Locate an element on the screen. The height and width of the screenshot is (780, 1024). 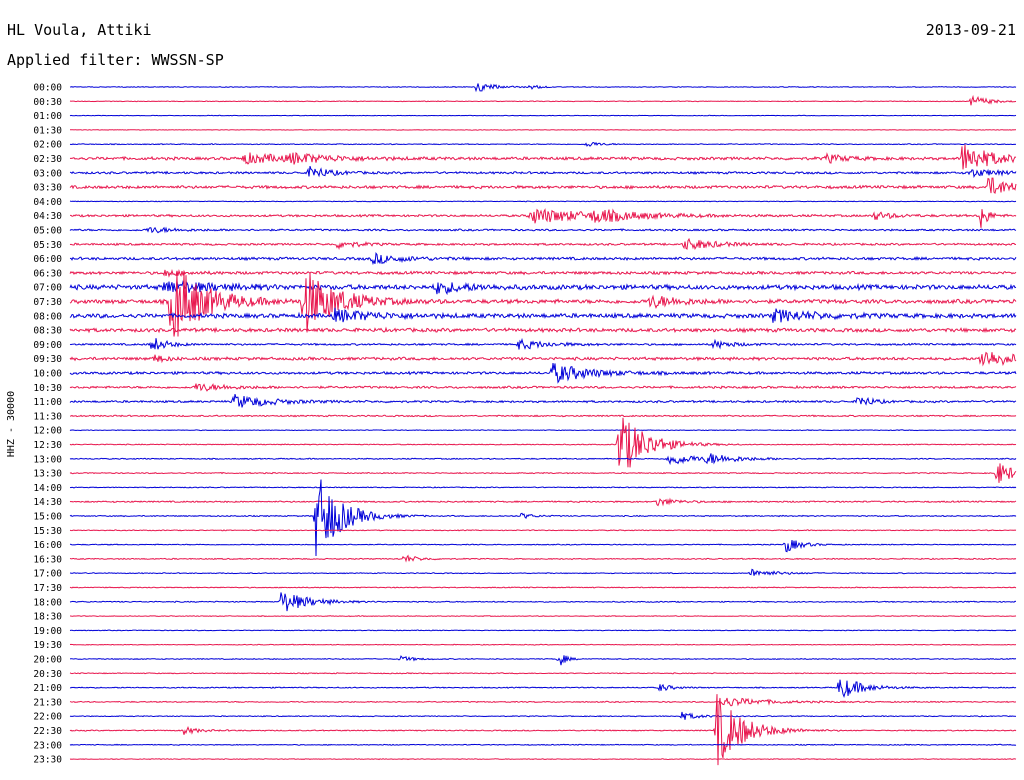
time-tick-label: 06:30 is located at coordinates (47, 273).